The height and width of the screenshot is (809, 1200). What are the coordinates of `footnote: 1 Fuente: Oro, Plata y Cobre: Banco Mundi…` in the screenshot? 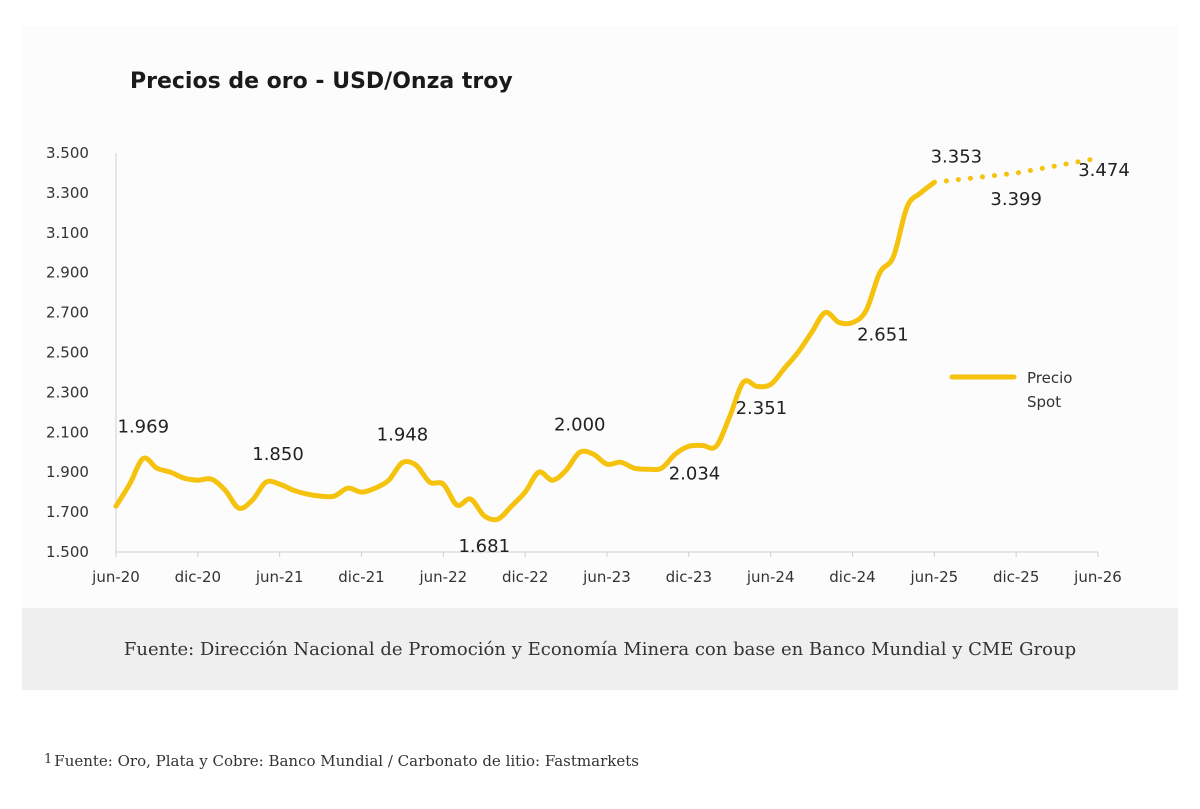 It's located at (341, 761).